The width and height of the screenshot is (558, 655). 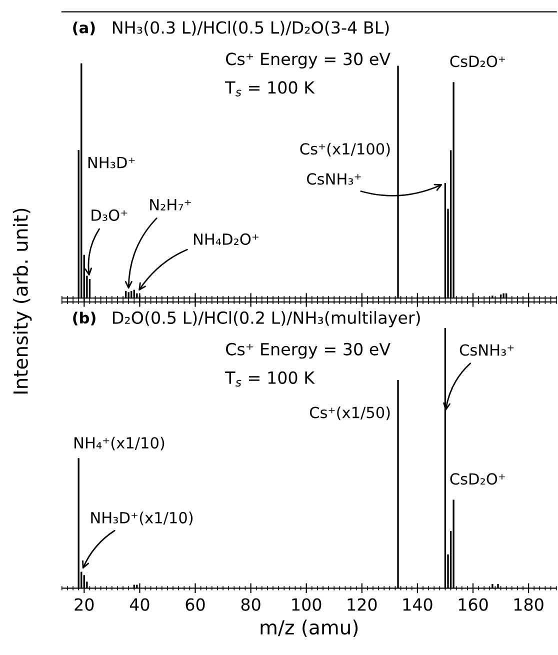 I want to click on annotation: NH₄⁺(x1/10), so click(x=119, y=443).